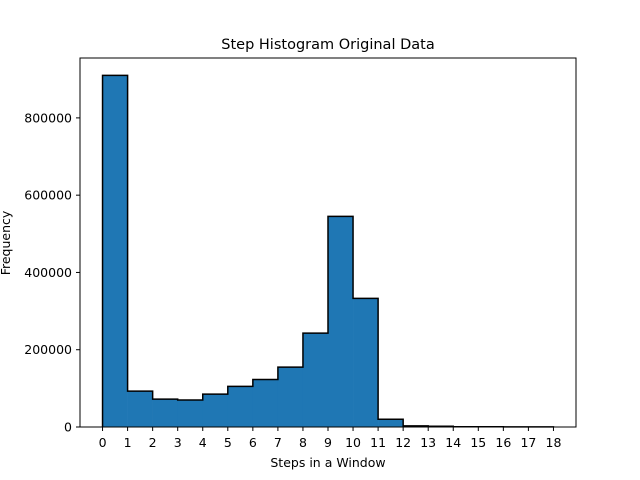  Describe the element at coordinates (353, 442) in the screenshot. I see `x-tick-label: 10` at that location.